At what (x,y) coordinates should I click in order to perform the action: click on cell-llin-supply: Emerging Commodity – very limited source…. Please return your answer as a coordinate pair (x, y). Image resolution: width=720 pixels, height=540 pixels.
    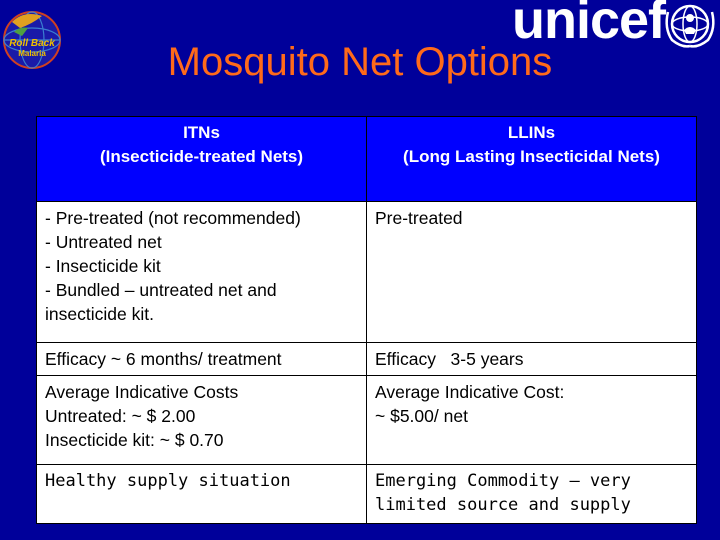
    Looking at the image, I should click on (531, 494).